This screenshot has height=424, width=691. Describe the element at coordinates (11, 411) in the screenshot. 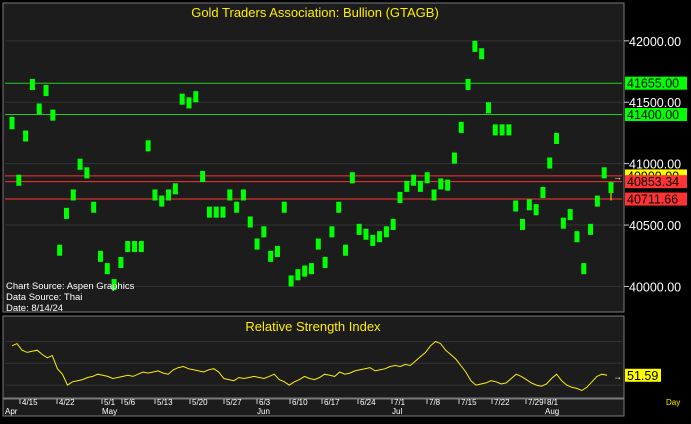

I see `month-label: Apr` at that location.